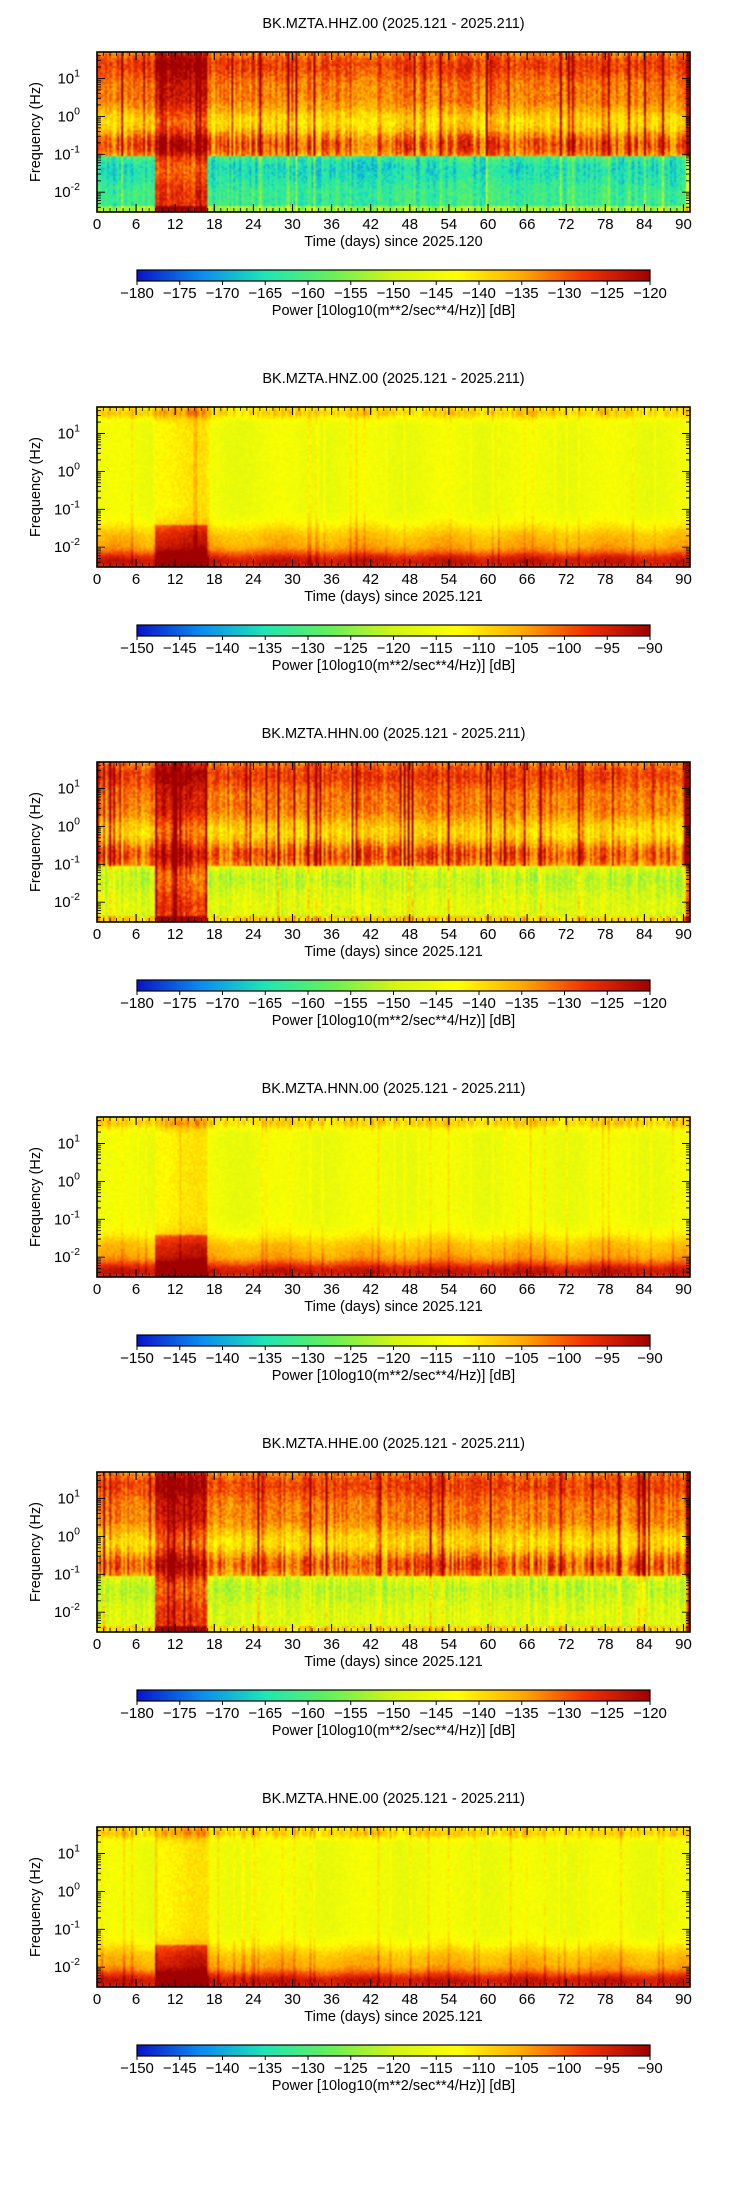  I want to click on x-tick-label: 66, so click(527, 1999).